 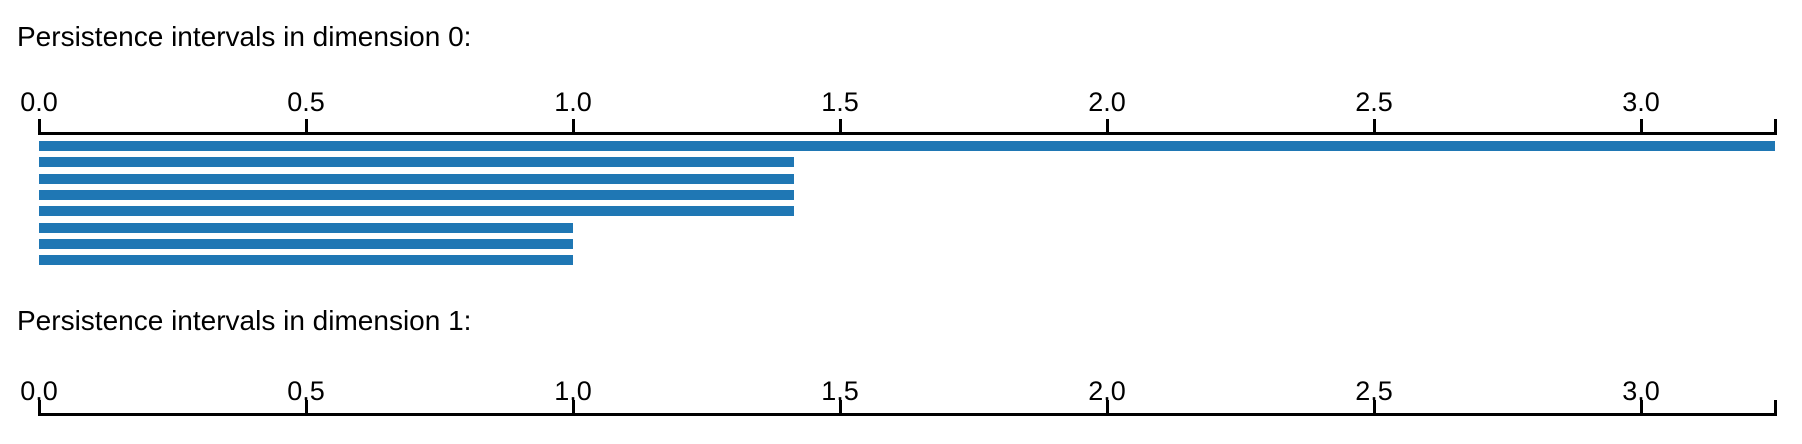 I want to click on dim0-title: Persistence intervals in dimension 0:, so click(x=244, y=36).